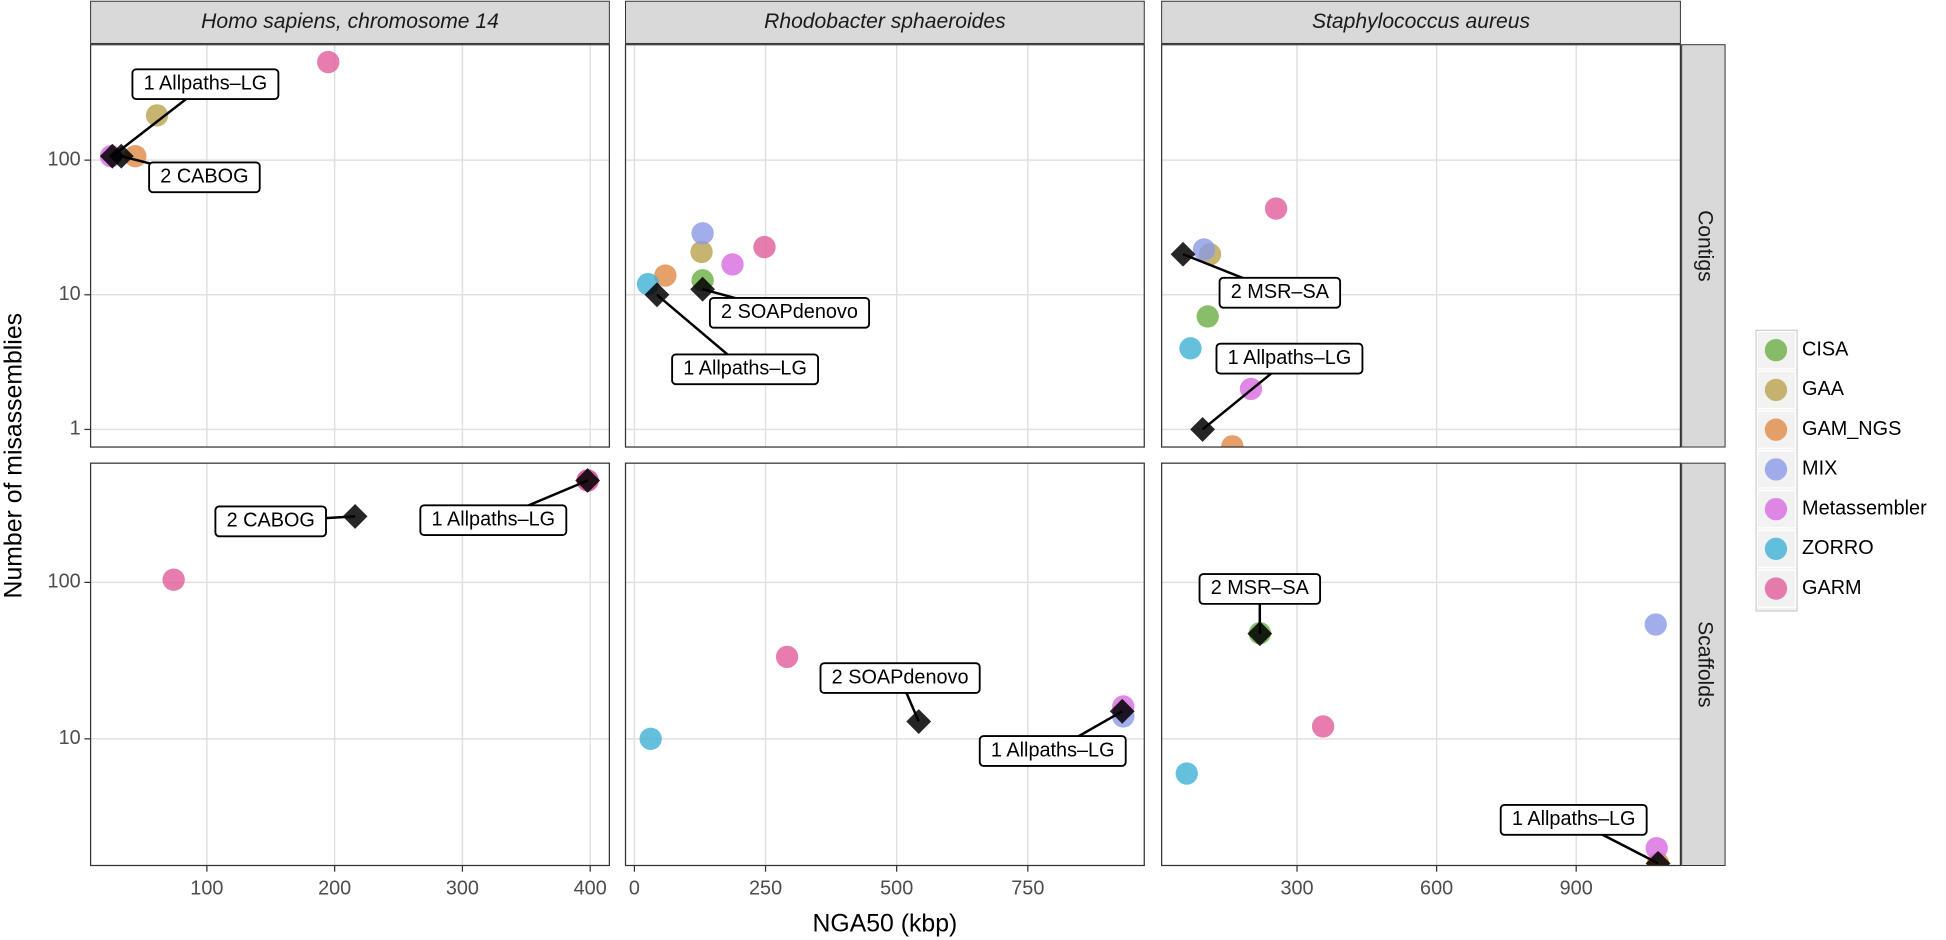 This screenshot has width=1946, height=940. What do you see at coordinates (1823, 389) in the screenshot?
I see `legend-label: GAA` at bounding box center [1823, 389].